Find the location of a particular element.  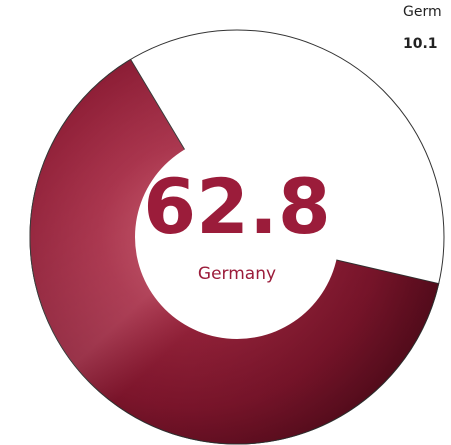

center-value: 62.8 is located at coordinates (237, 206).